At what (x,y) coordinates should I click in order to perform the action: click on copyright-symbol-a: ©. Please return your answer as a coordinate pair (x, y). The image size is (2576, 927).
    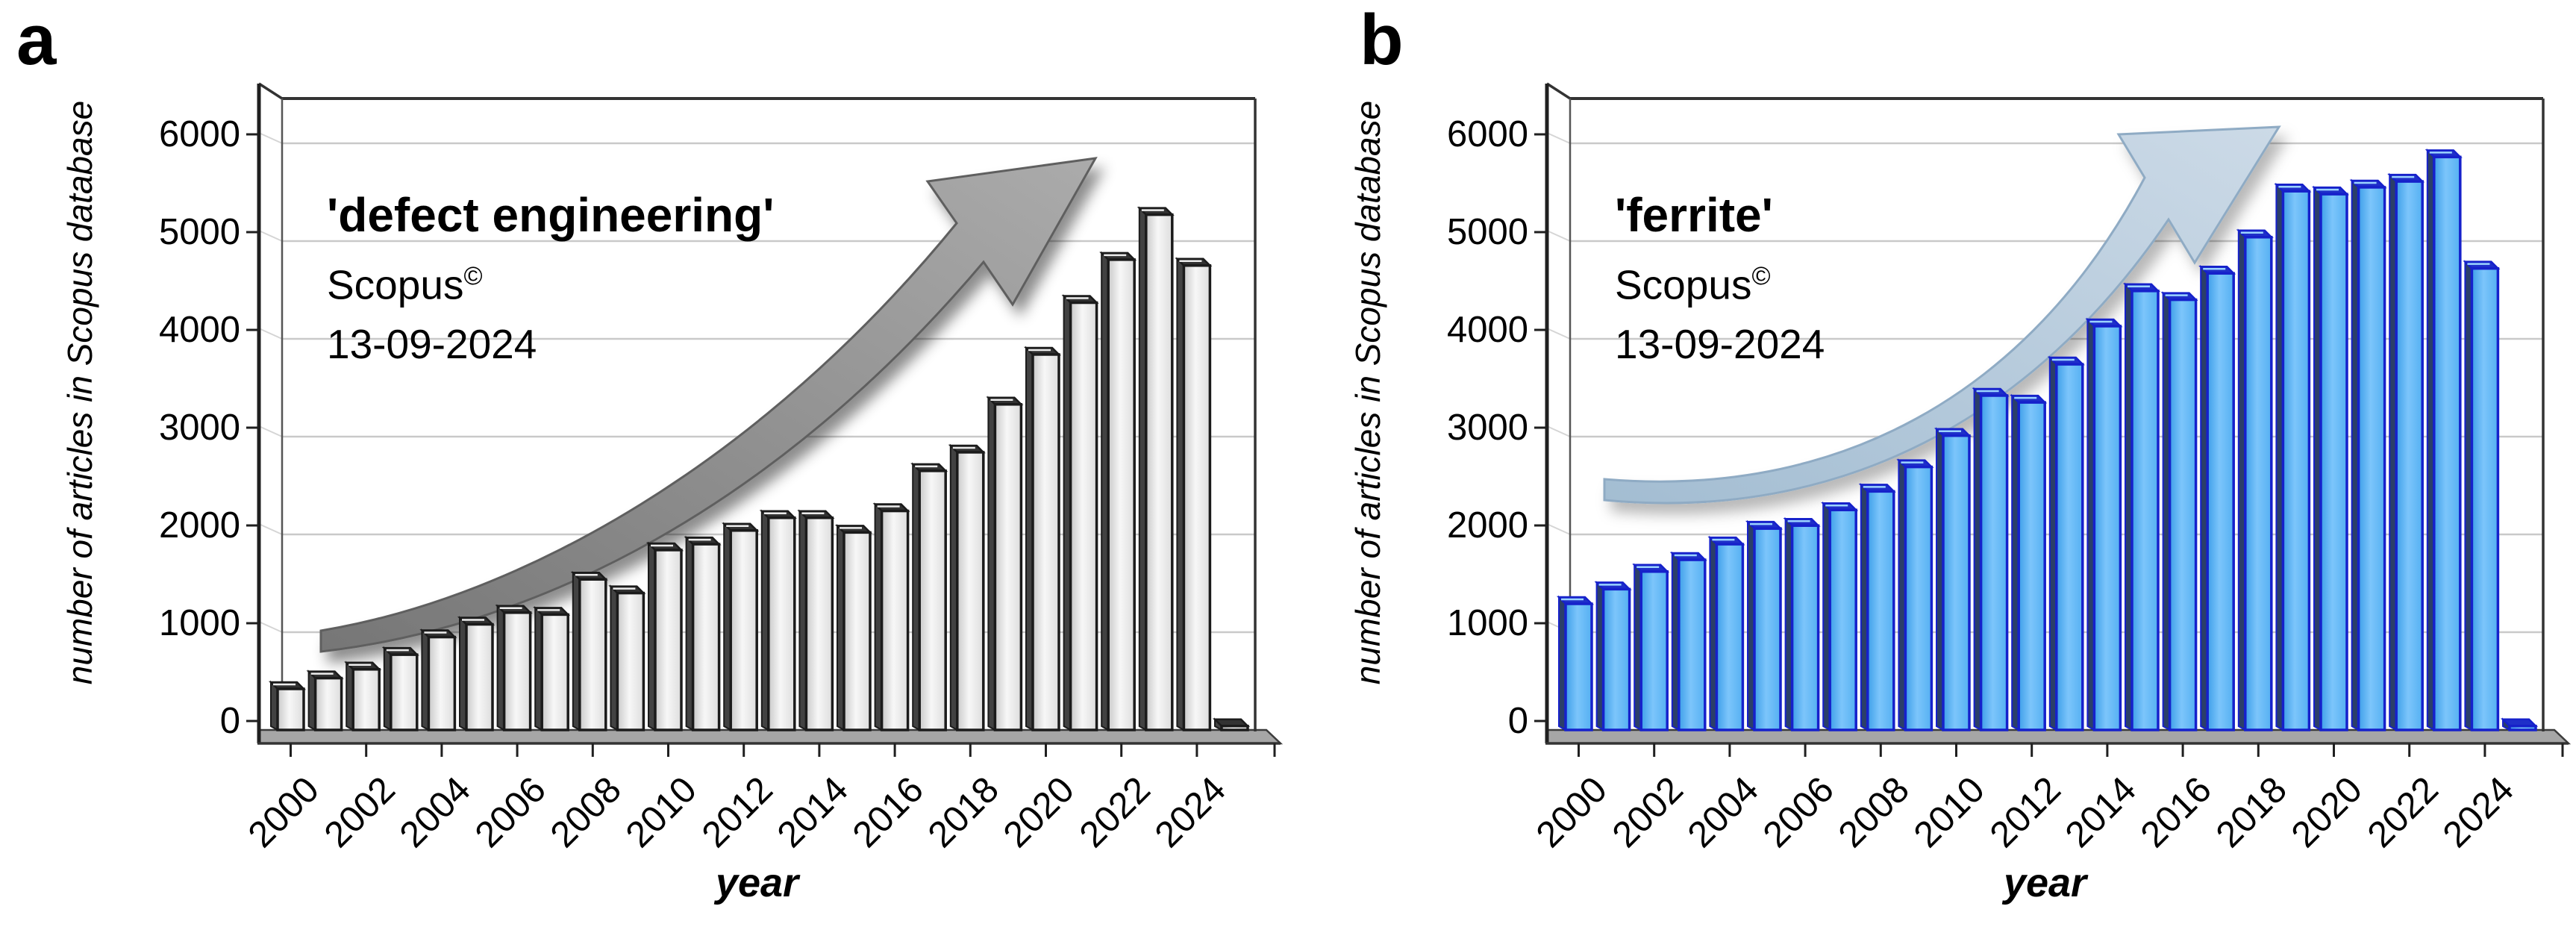
    Looking at the image, I should click on (473, 276).